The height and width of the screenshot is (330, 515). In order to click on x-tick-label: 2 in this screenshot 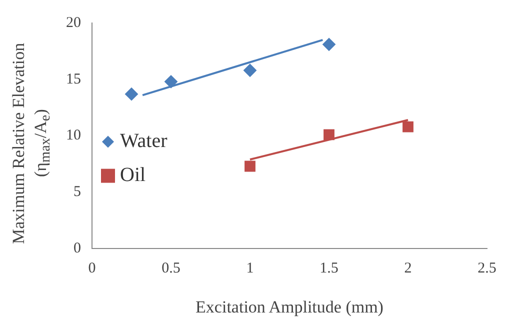, I will do `click(408, 268)`.